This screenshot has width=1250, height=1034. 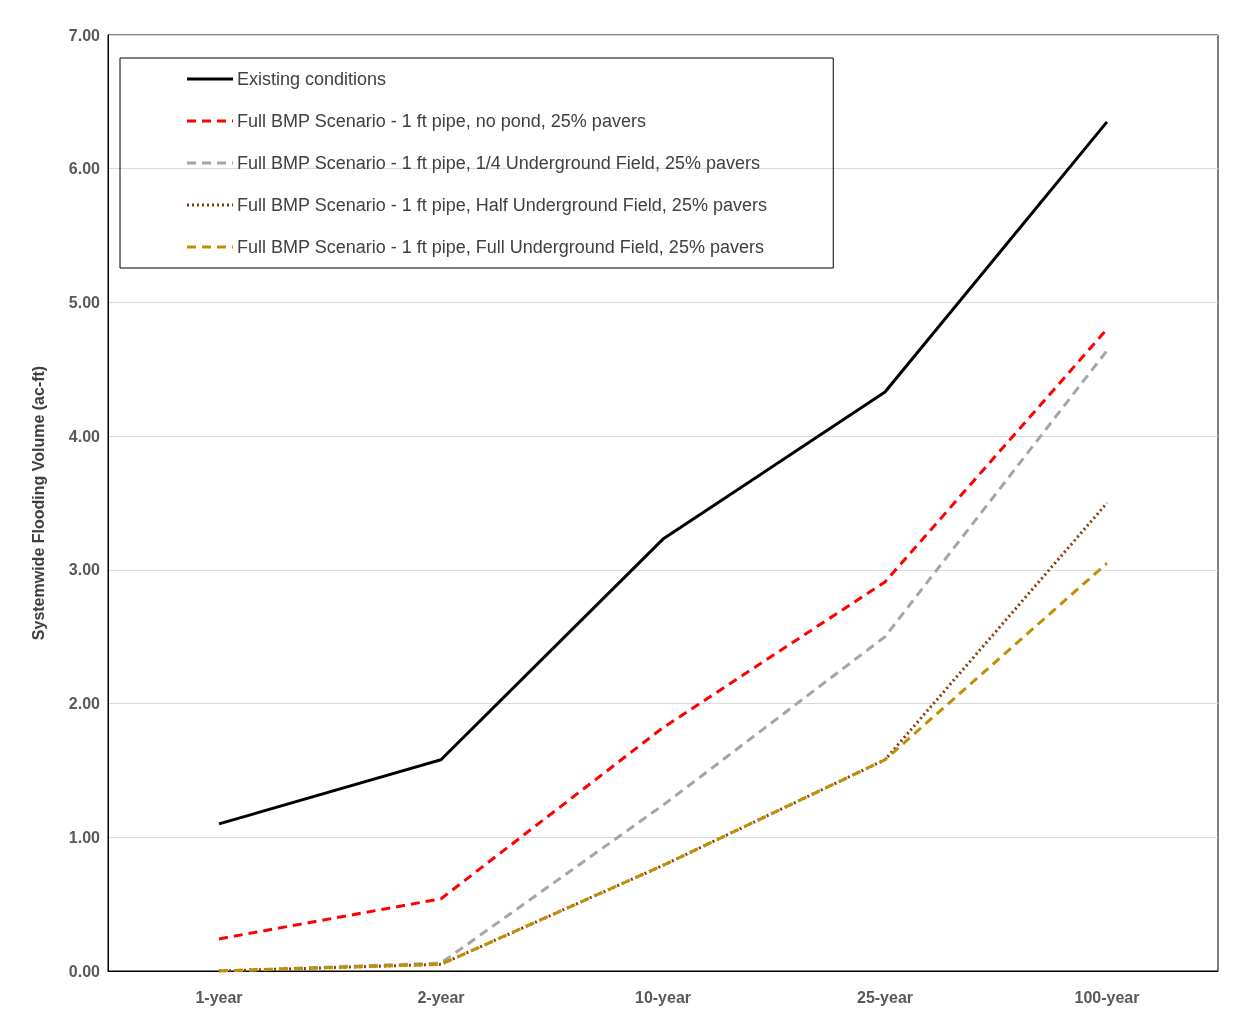 I want to click on y-tick-label: 3.00, so click(x=84, y=570).